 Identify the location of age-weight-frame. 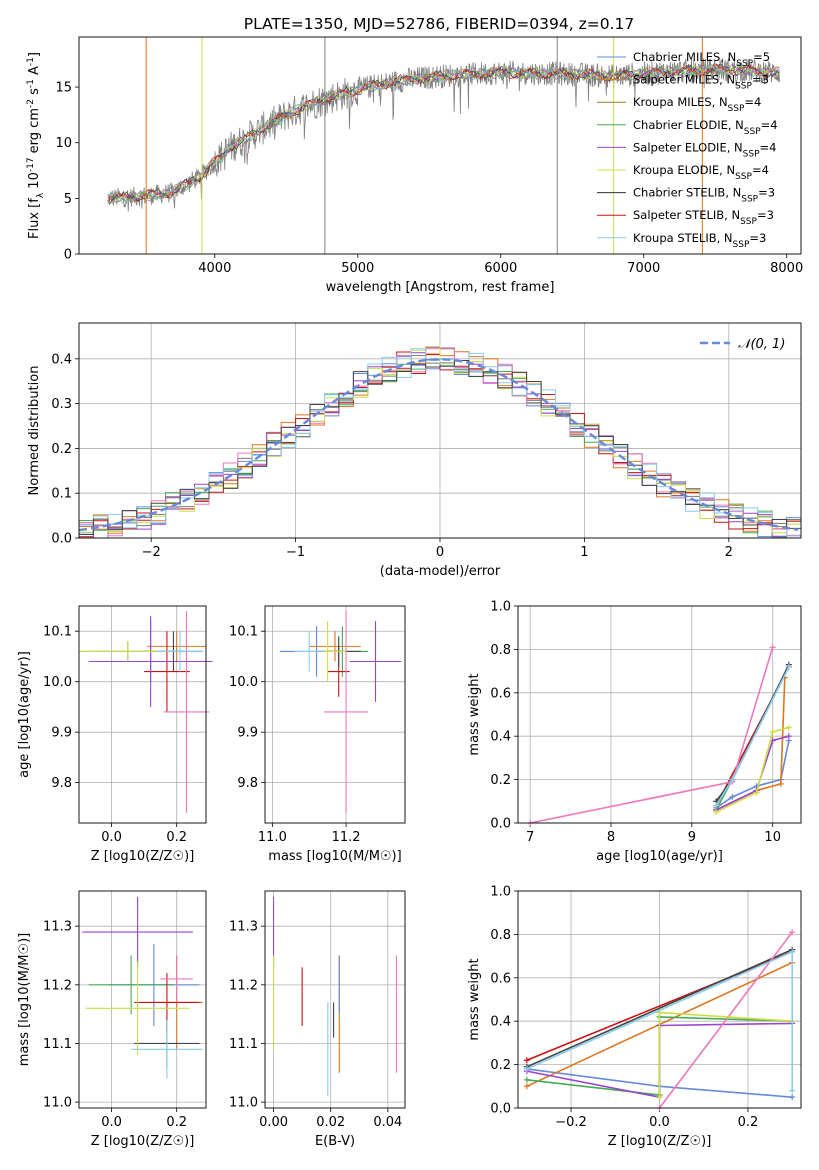
(659, 714).